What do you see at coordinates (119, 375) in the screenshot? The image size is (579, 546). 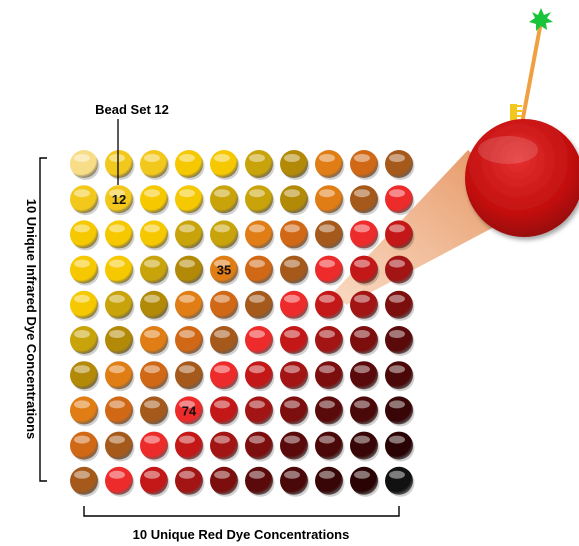 I see `bead-r7-c2` at bounding box center [119, 375].